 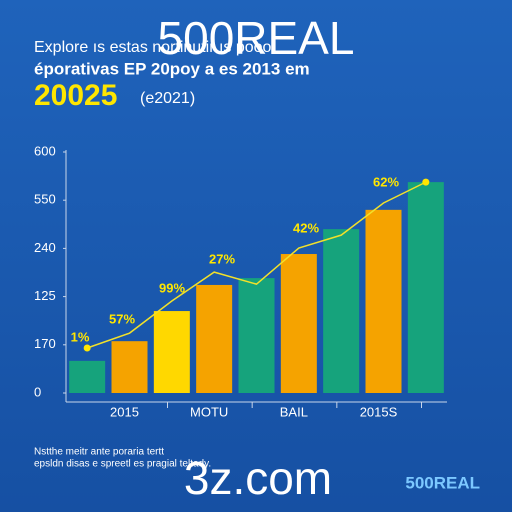 What do you see at coordinates (37, 391) in the screenshot?
I see `y-tick-label: 0` at bounding box center [37, 391].